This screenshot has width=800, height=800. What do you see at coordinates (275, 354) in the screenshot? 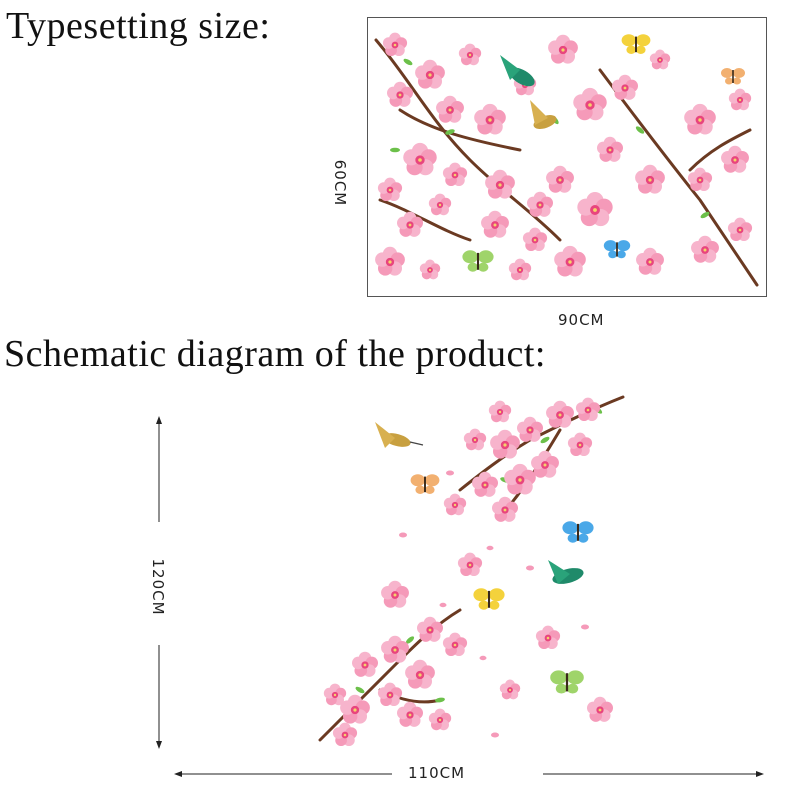
I see `schematic-diagram-heading: Schematic diagram of the product:` at bounding box center [275, 354].